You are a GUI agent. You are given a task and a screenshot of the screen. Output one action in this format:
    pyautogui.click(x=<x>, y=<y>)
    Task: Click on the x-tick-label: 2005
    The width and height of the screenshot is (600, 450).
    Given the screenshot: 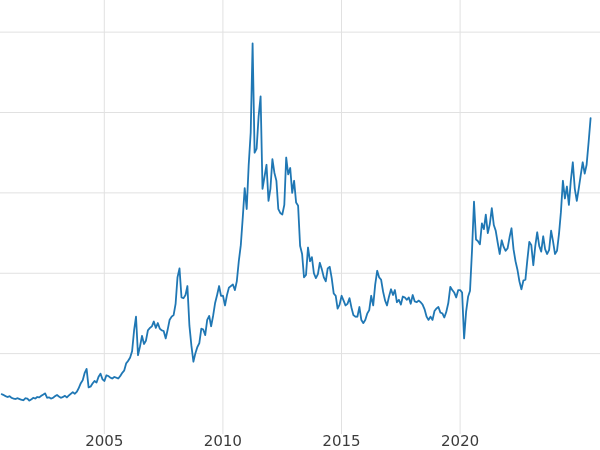 What is the action you would take?
    pyautogui.click(x=104, y=441)
    